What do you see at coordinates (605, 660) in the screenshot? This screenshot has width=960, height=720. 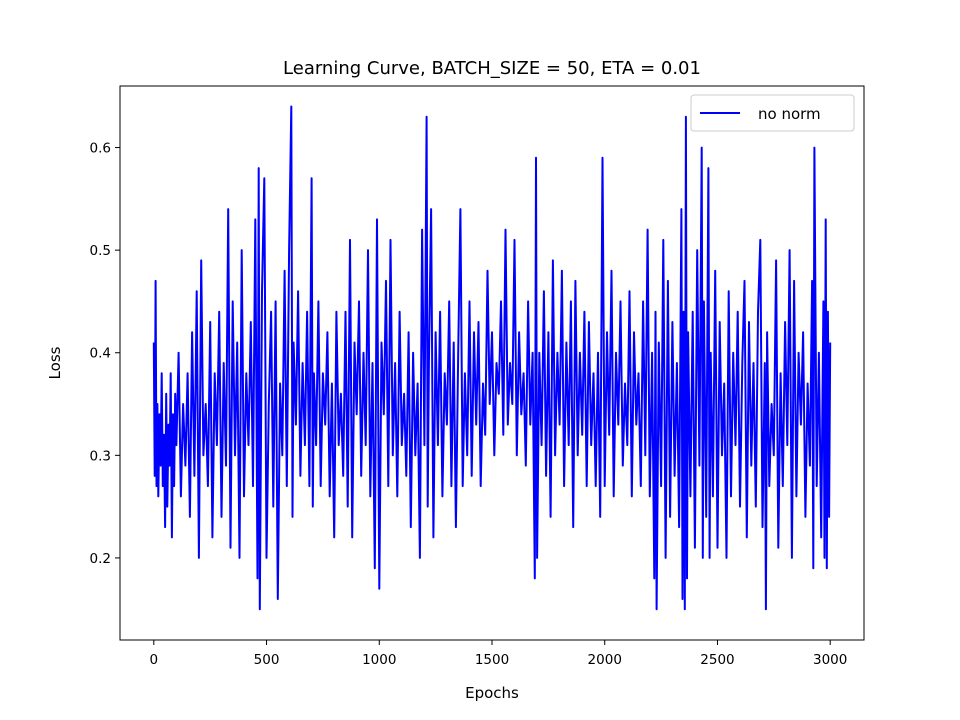 I see `x-tick-label: 2000` at bounding box center [605, 660].